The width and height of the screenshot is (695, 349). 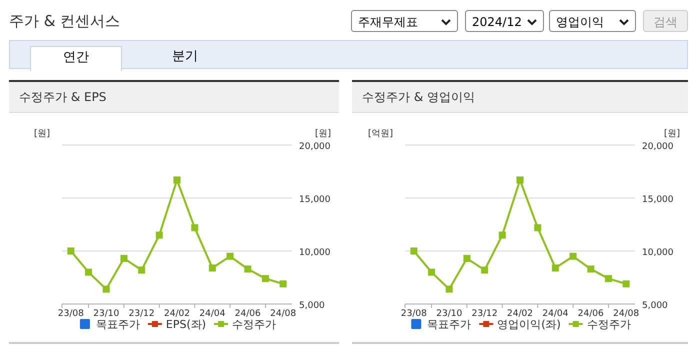 I want to click on text: 2024/12, so click(x=504, y=21).